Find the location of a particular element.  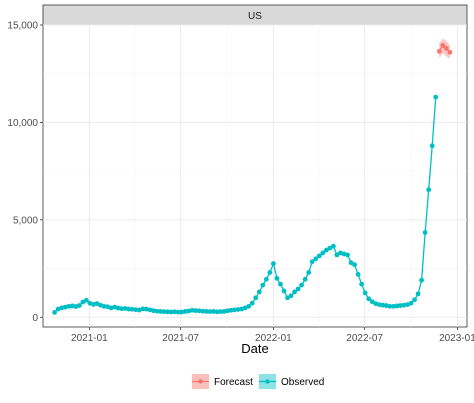

x-axis-title: Date is located at coordinates (254, 348).